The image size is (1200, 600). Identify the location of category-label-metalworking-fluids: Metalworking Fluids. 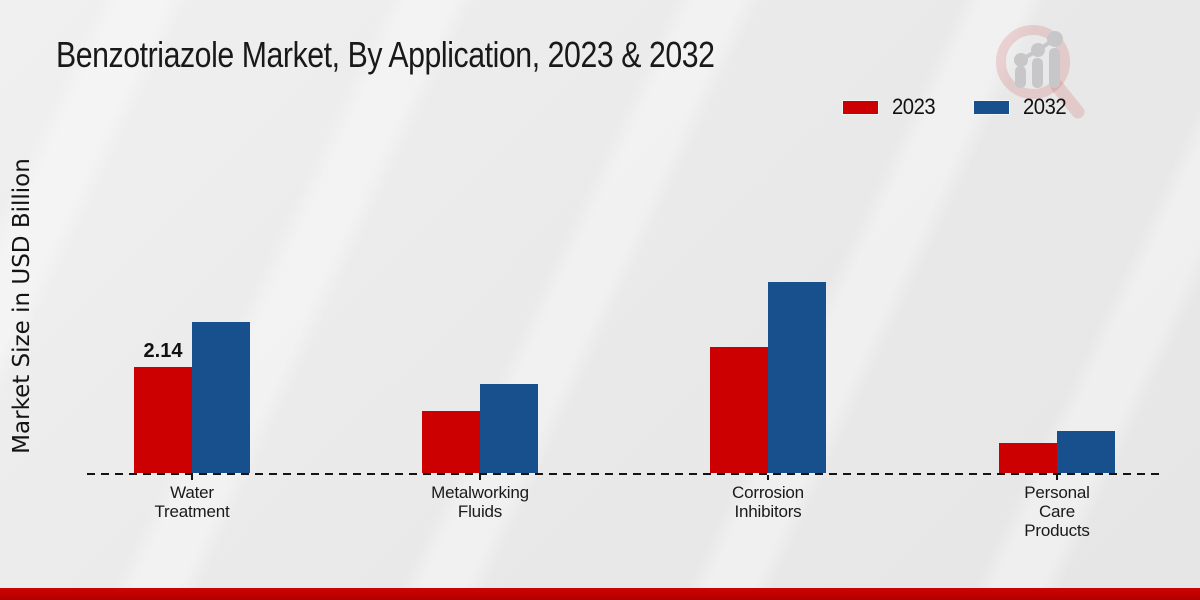
(480, 502).